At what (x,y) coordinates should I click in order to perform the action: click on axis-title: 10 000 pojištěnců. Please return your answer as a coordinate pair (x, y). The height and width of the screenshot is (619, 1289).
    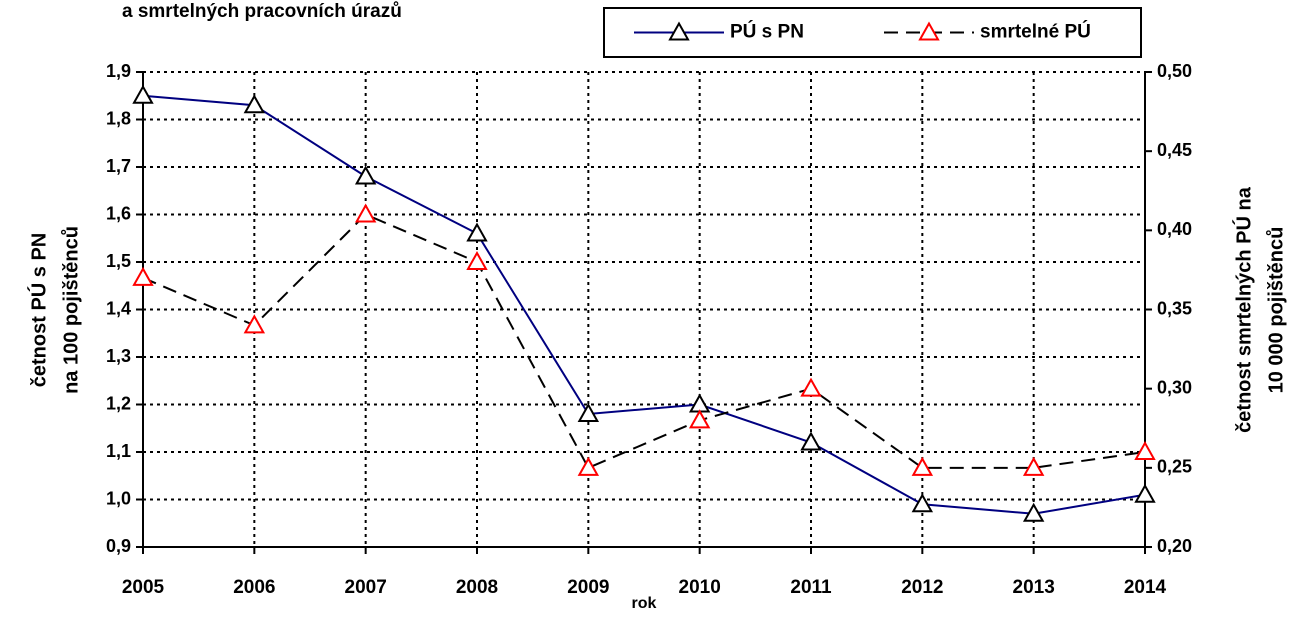
    Looking at the image, I should click on (1276, 310).